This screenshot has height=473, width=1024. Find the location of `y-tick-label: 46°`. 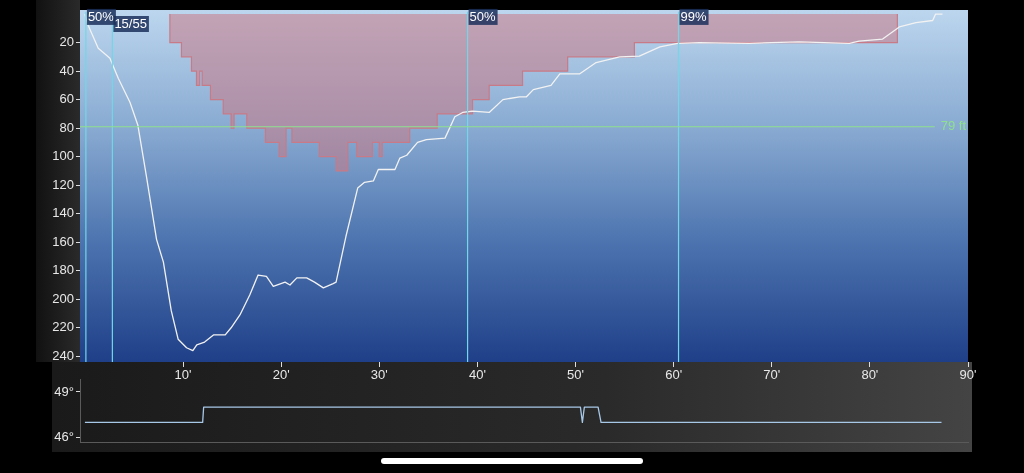

y-tick-label: 46° is located at coordinates (64, 437).